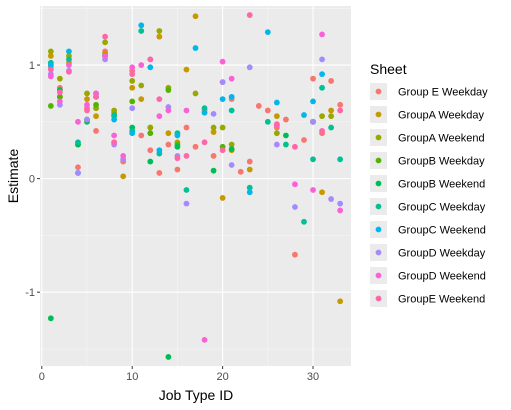 The height and width of the screenshot is (410, 511). I want to click on x-axis-ticks: 0 10 20 30, so click(179, 374).